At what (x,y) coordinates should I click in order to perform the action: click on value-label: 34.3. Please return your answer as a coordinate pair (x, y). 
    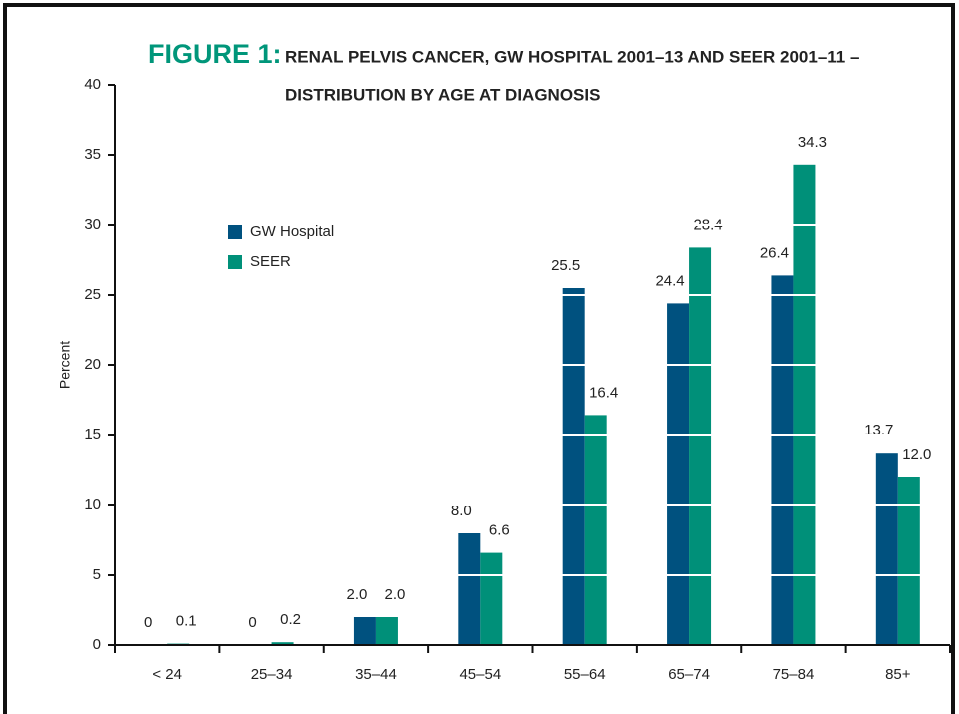
    Looking at the image, I should click on (812, 142).